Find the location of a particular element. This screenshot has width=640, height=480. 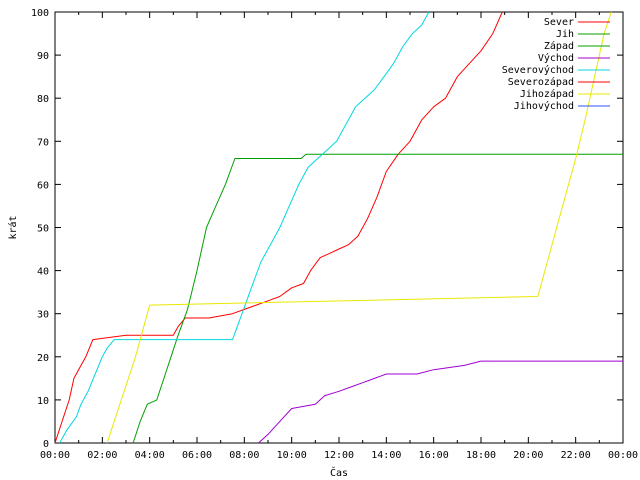

y-tick-label: 40 is located at coordinates (43, 272).